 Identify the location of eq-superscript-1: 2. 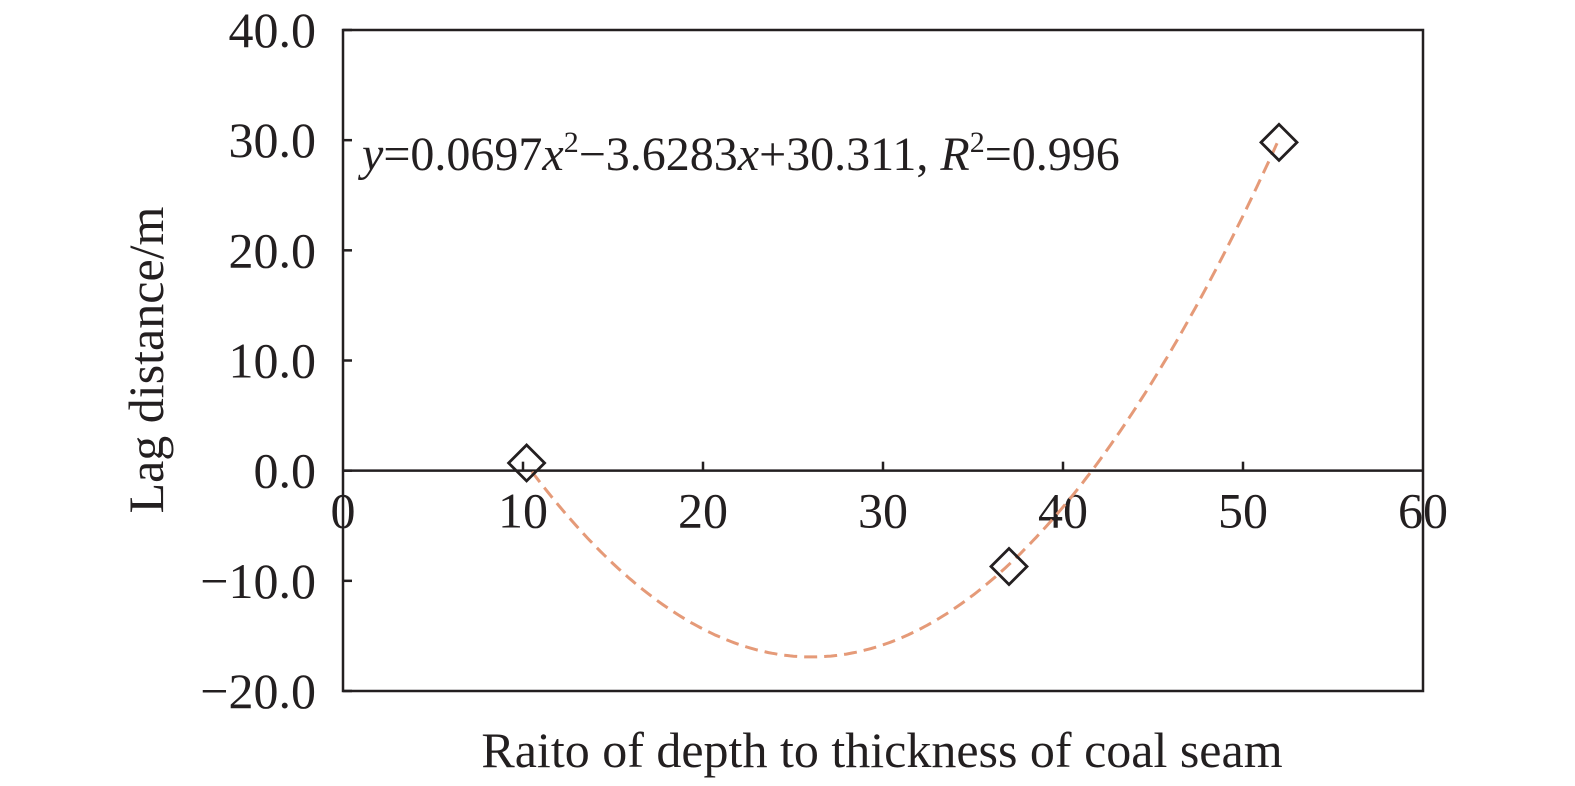
(571, 142).